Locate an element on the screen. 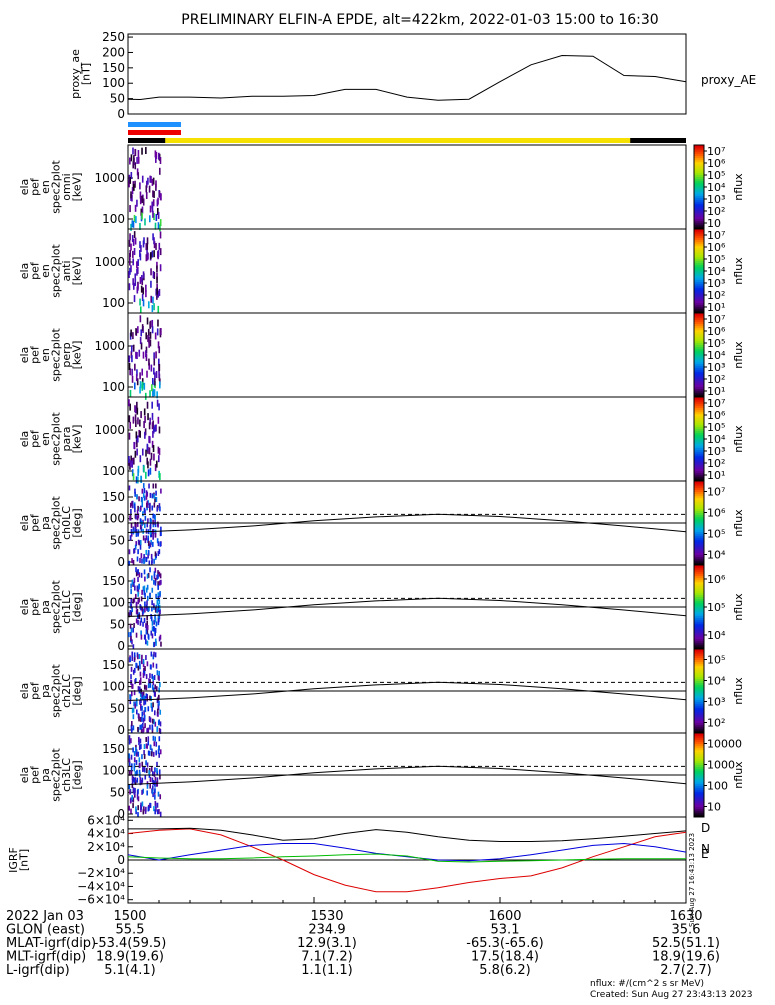  panel-ch3LC-ylabel-line: spec2plot is located at coordinates (55, 775).